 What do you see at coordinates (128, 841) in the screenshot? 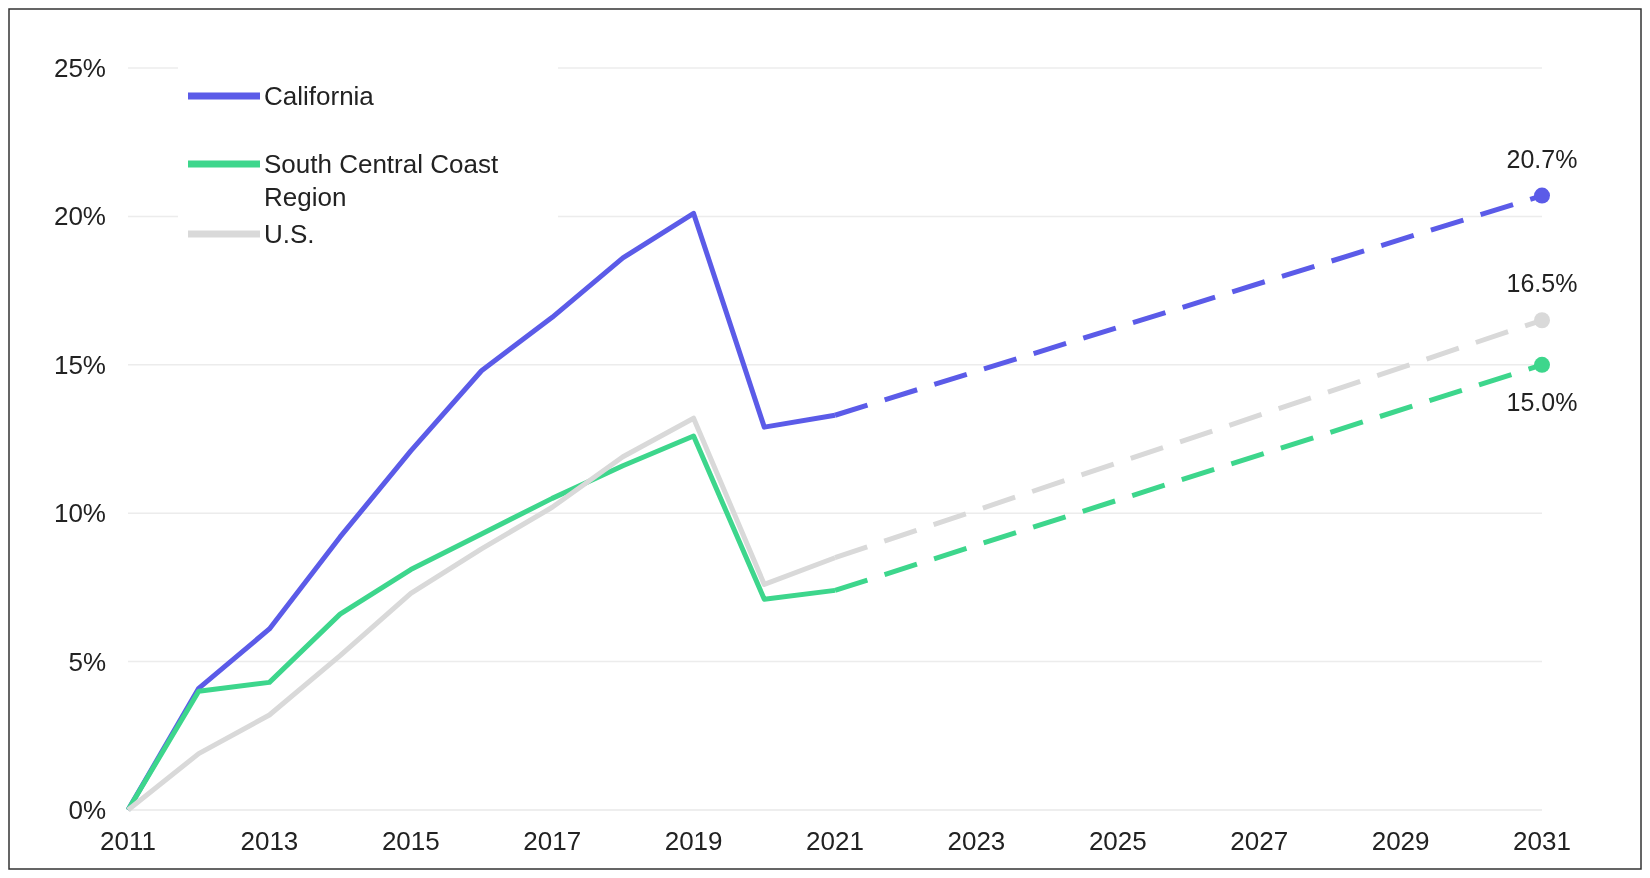
I see `x-tick-label: 2011` at bounding box center [128, 841].